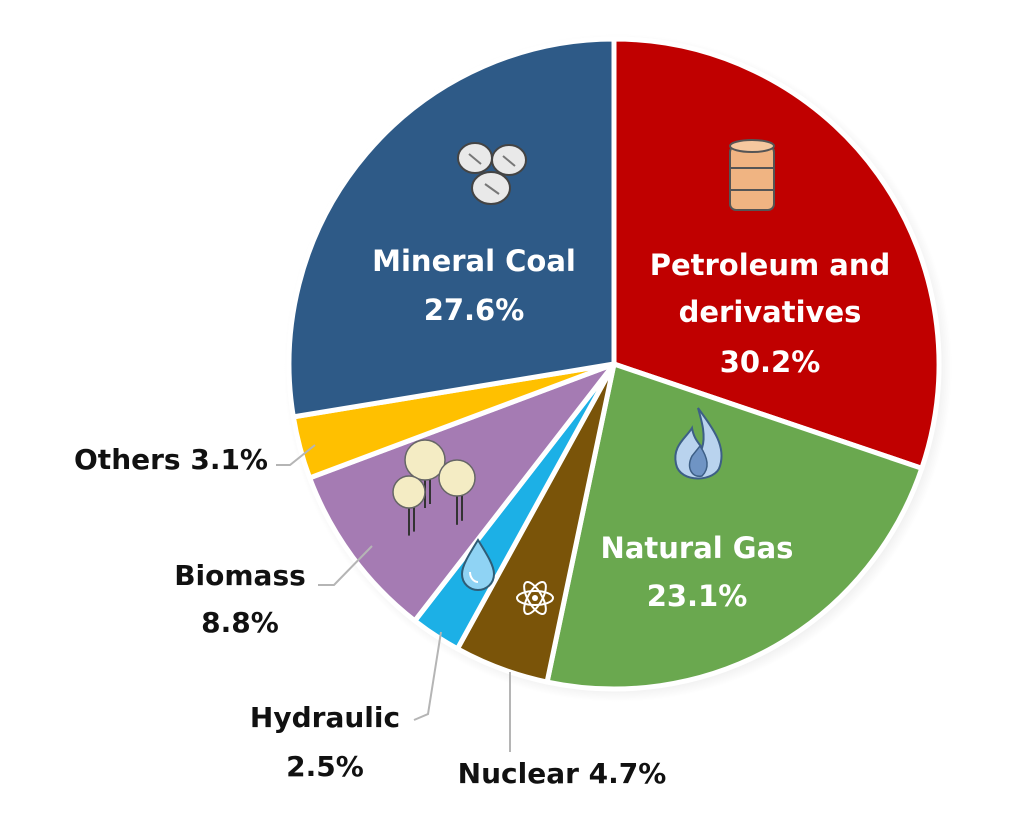  I want to click on leader-line-others, so click(296, 455).